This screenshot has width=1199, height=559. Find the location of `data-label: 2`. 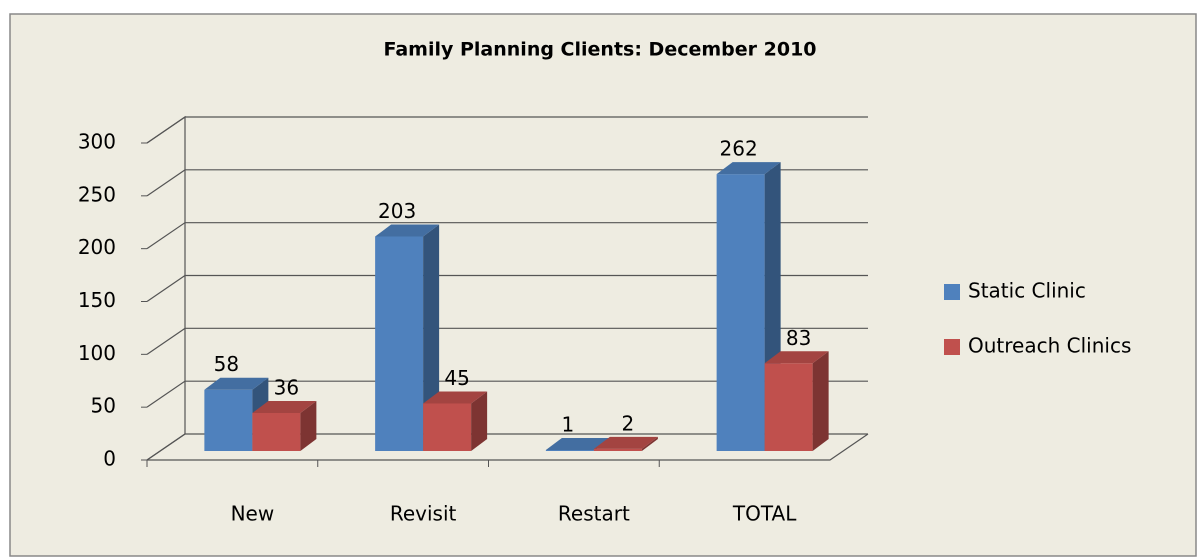

data-label: 2 is located at coordinates (628, 423).